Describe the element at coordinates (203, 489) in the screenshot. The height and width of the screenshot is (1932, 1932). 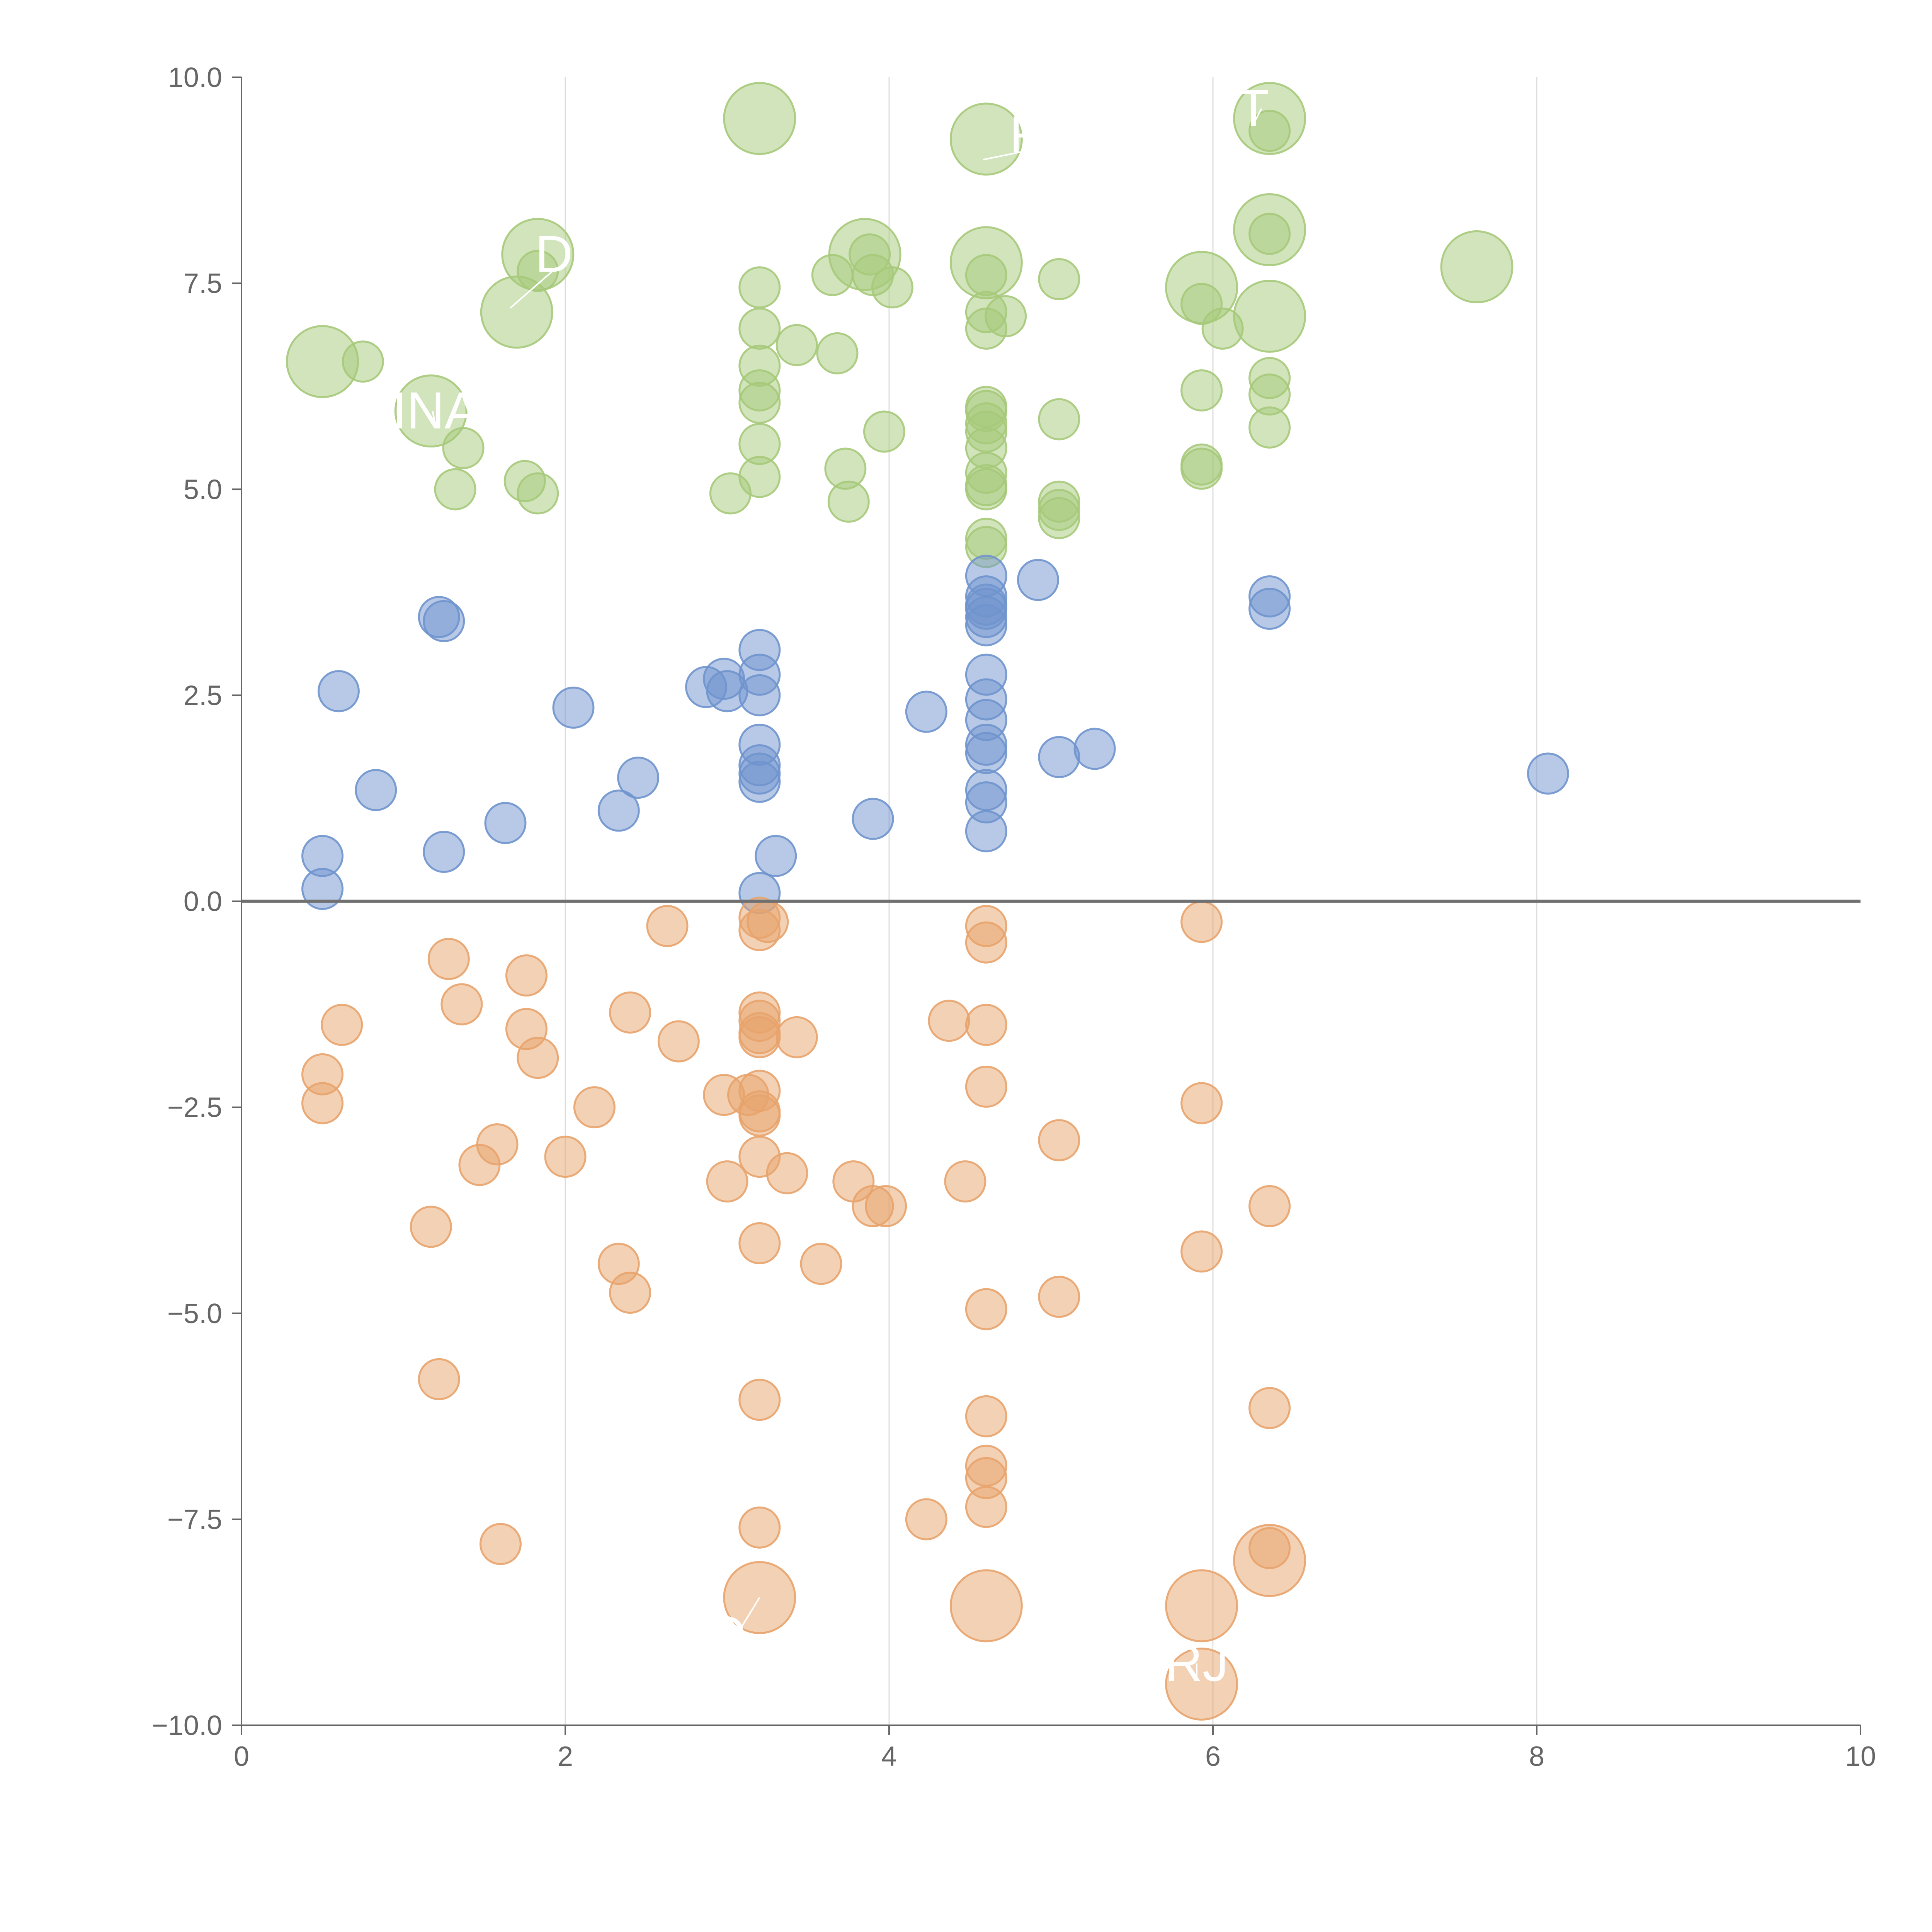
I see `y-tick-label: 5.0` at that location.